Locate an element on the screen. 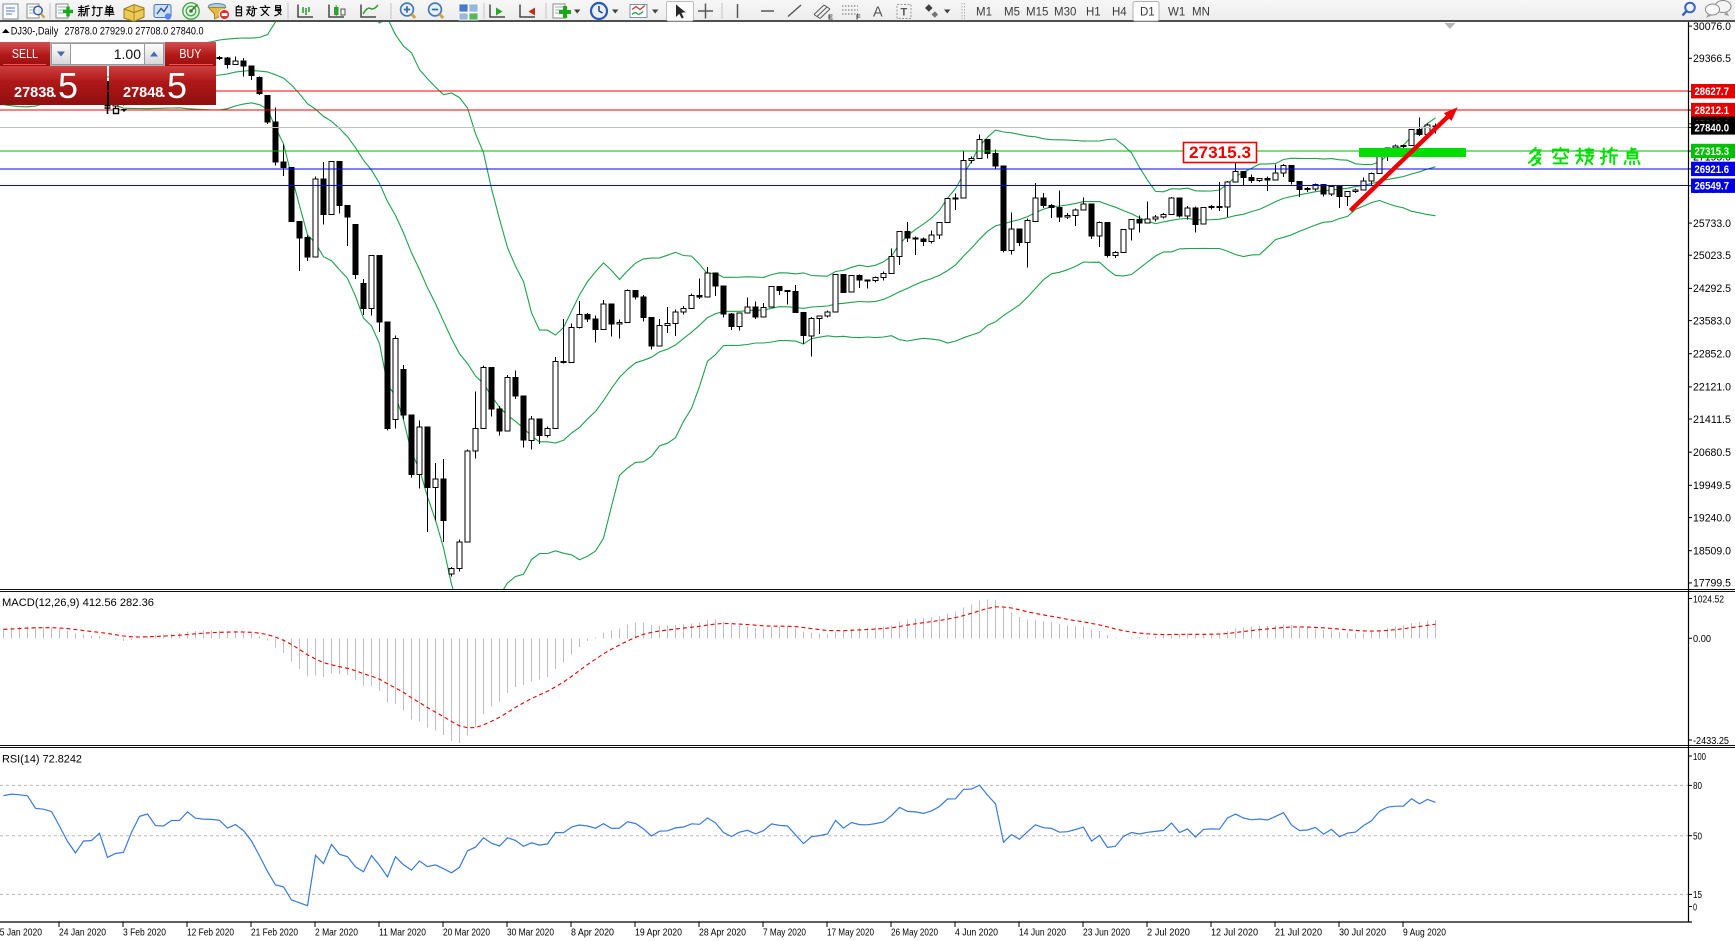  svg-text: T is located at coordinates (904, 13).